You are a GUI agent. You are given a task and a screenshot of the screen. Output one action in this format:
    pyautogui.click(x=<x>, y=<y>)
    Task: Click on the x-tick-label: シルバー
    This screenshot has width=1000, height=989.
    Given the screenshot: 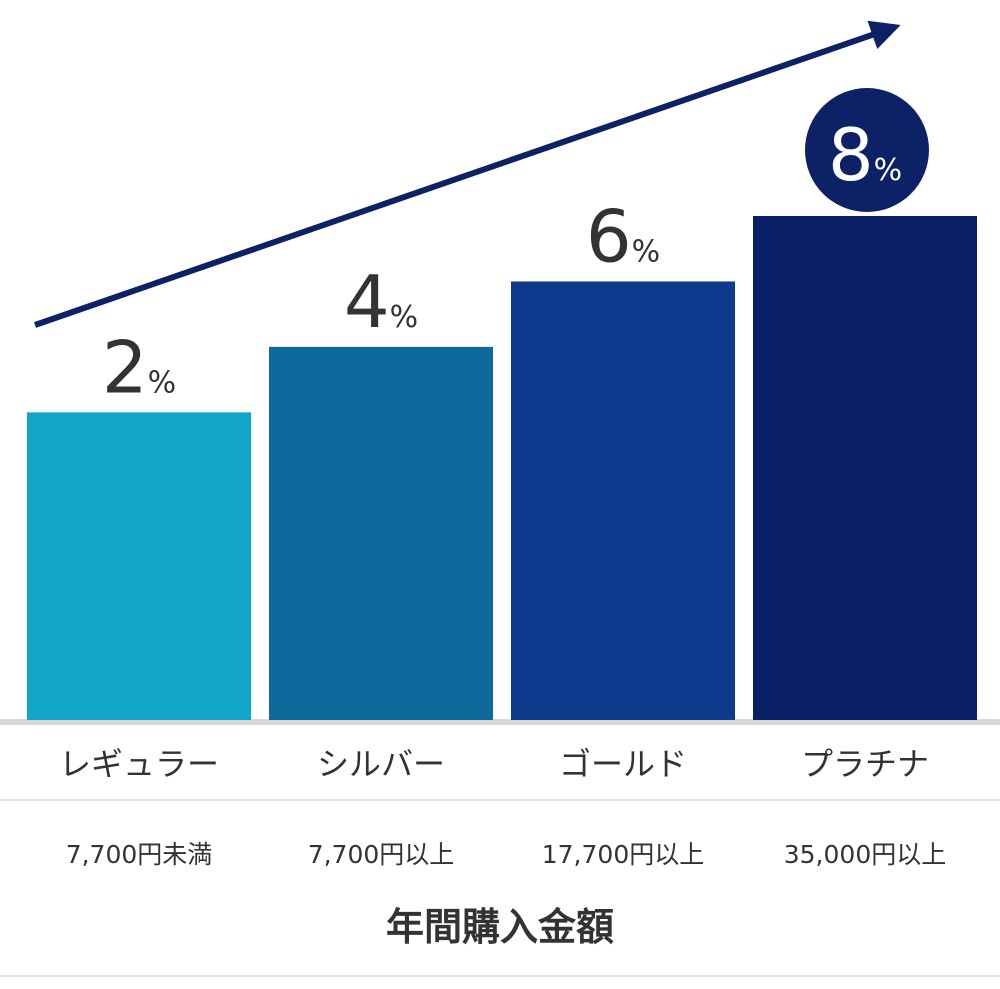 What is the action you would take?
    pyautogui.click(x=381, y=764)
    